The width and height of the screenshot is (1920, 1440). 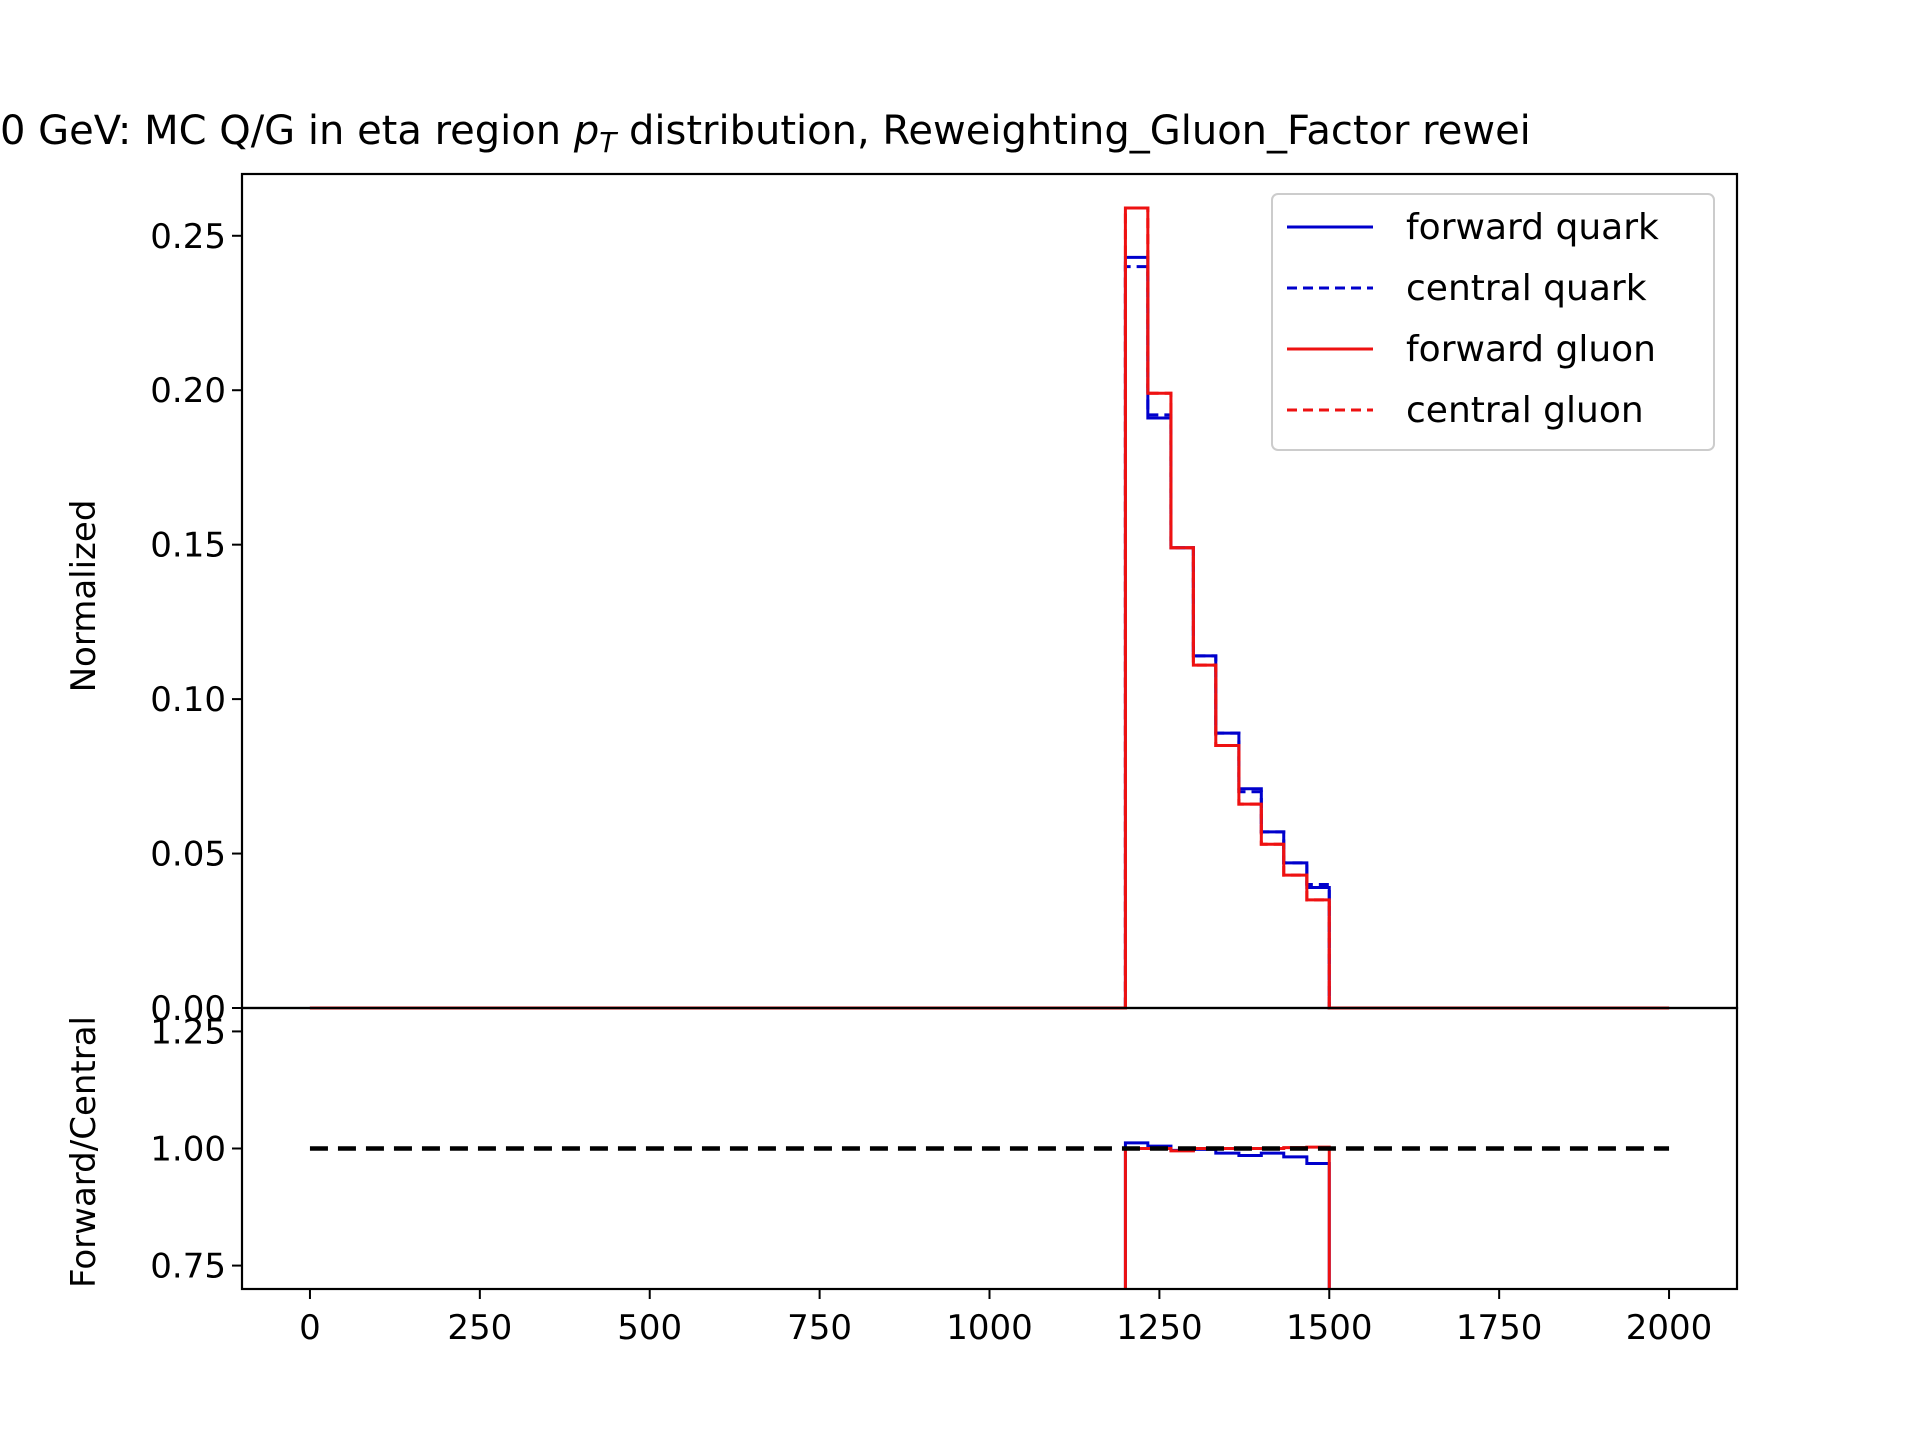 What do you see at coordinates (649, 1328) in the screenshot?
I see `x-tick-label: 500` at bounding box center [649, 1328].